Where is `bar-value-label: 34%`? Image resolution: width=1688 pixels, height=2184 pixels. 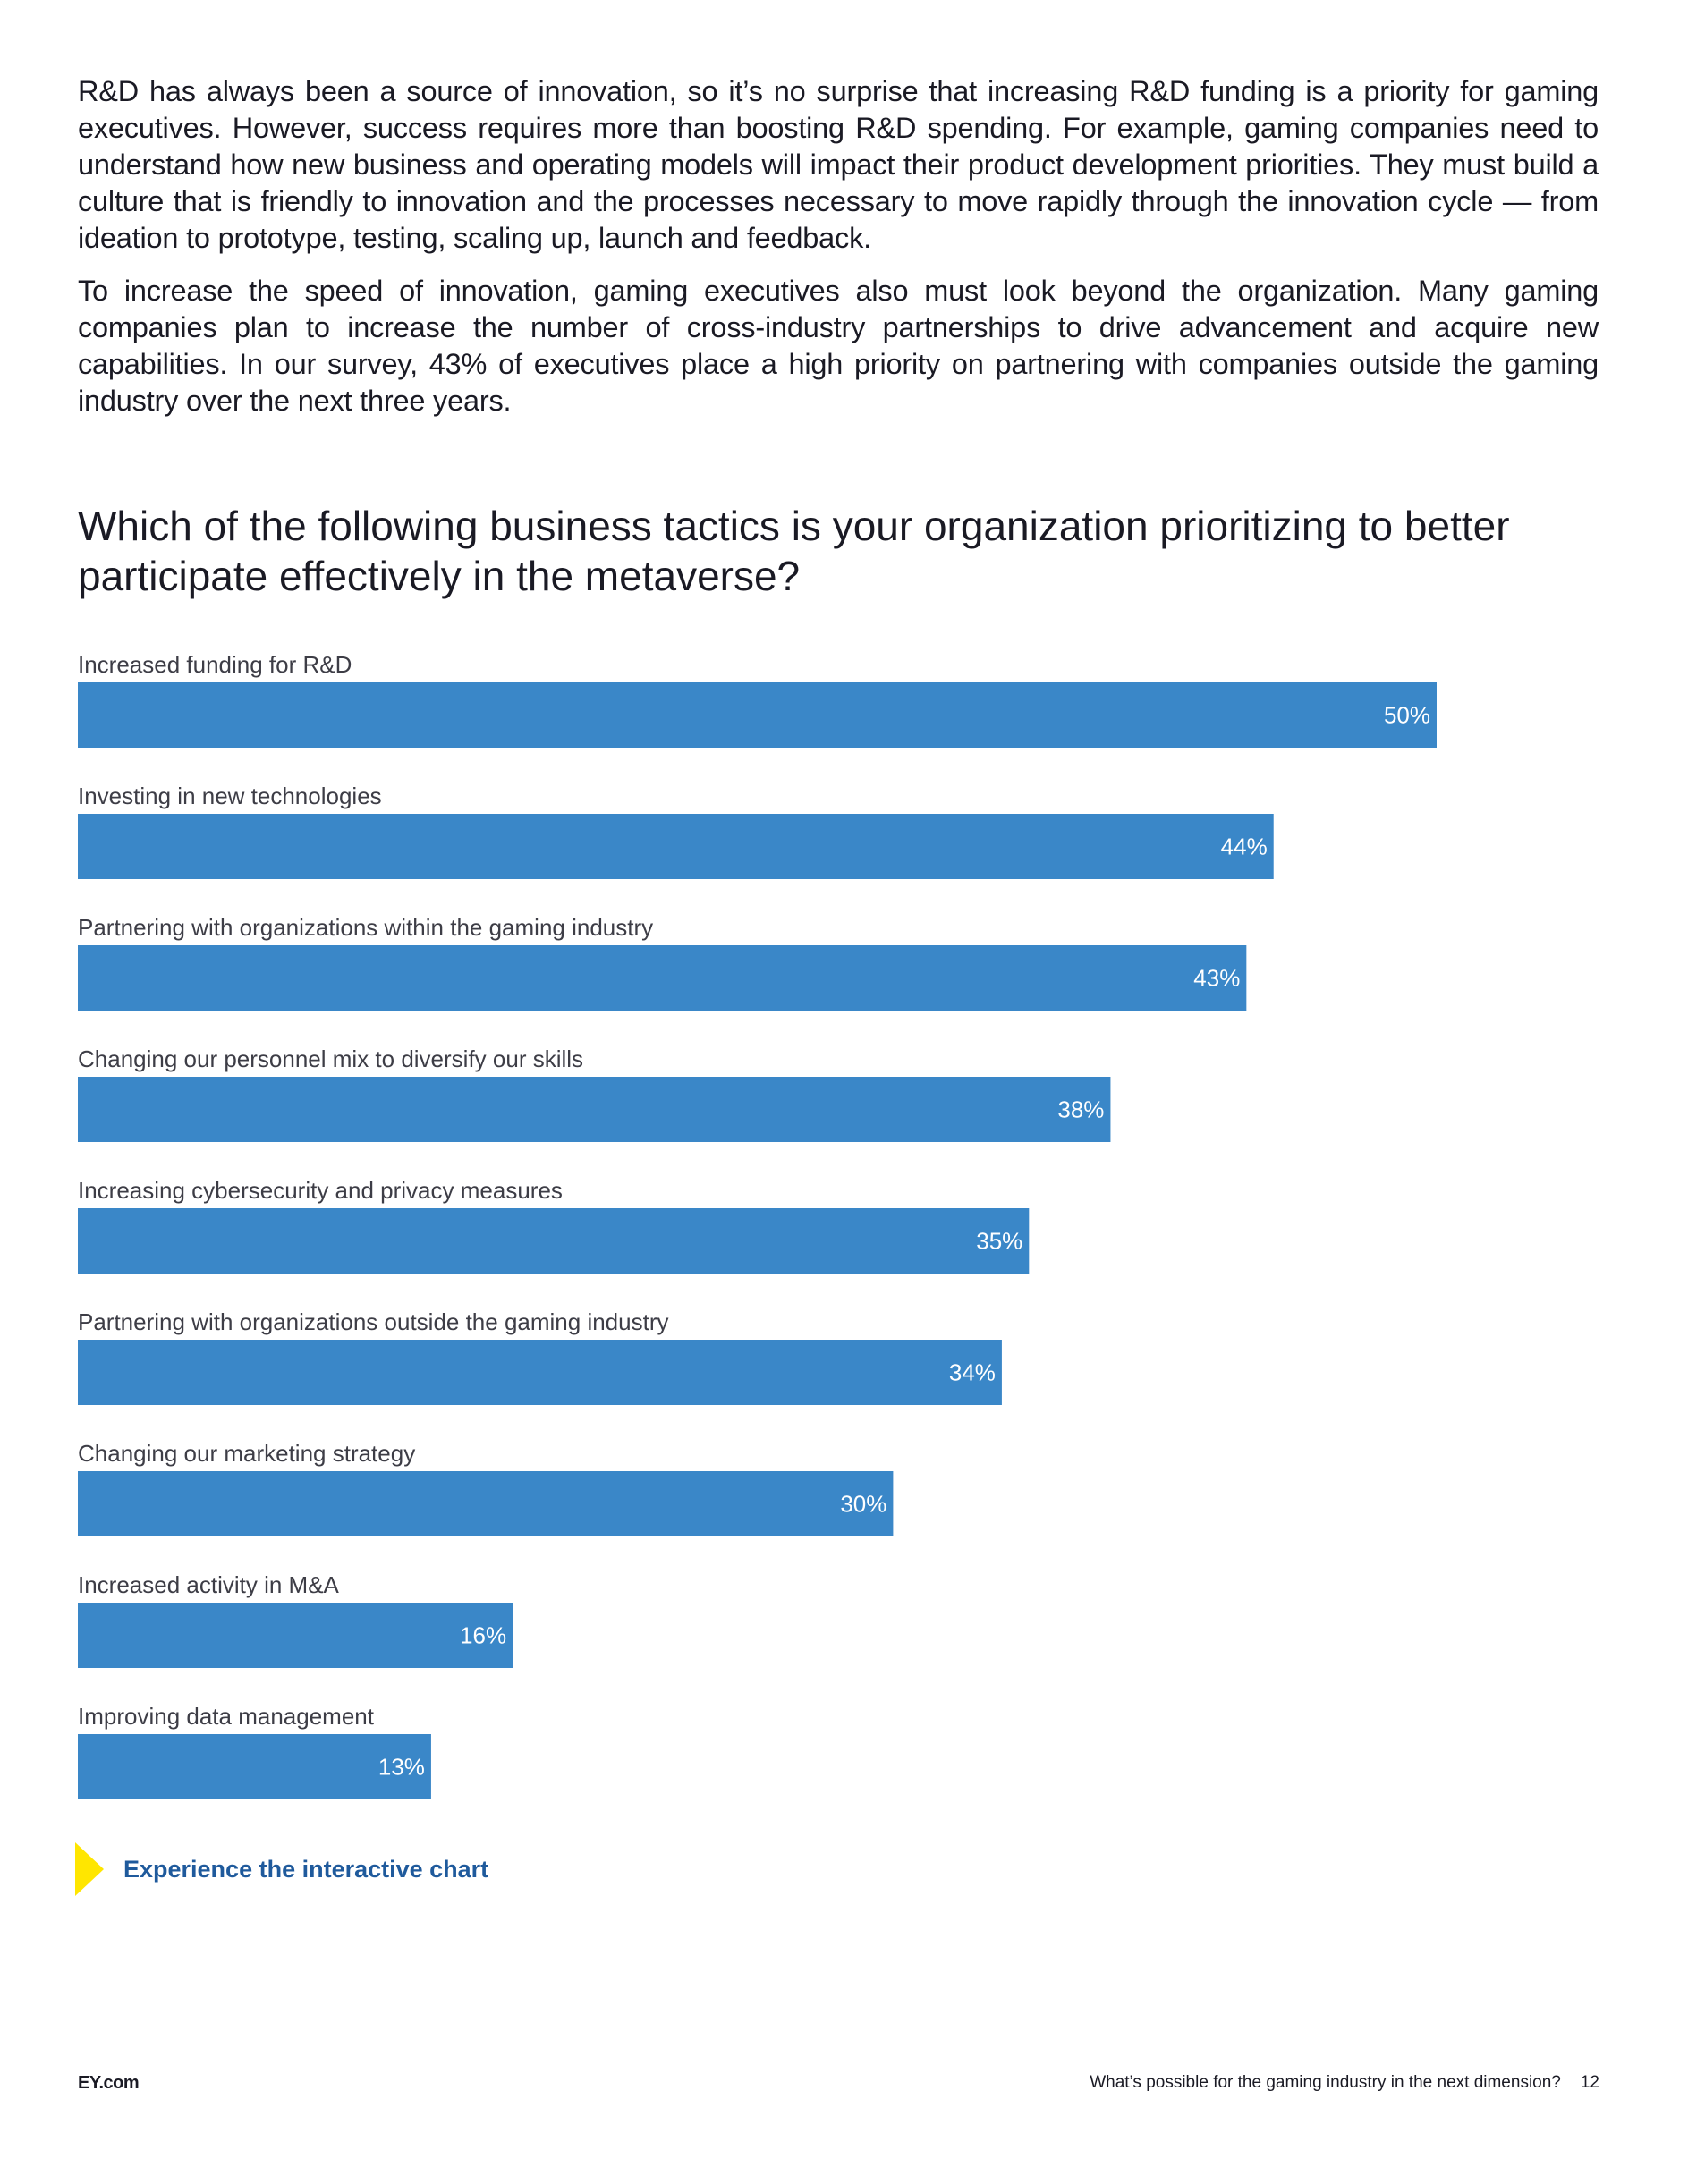 bar-value-label: 34% is located at coordinates (972, 1372).